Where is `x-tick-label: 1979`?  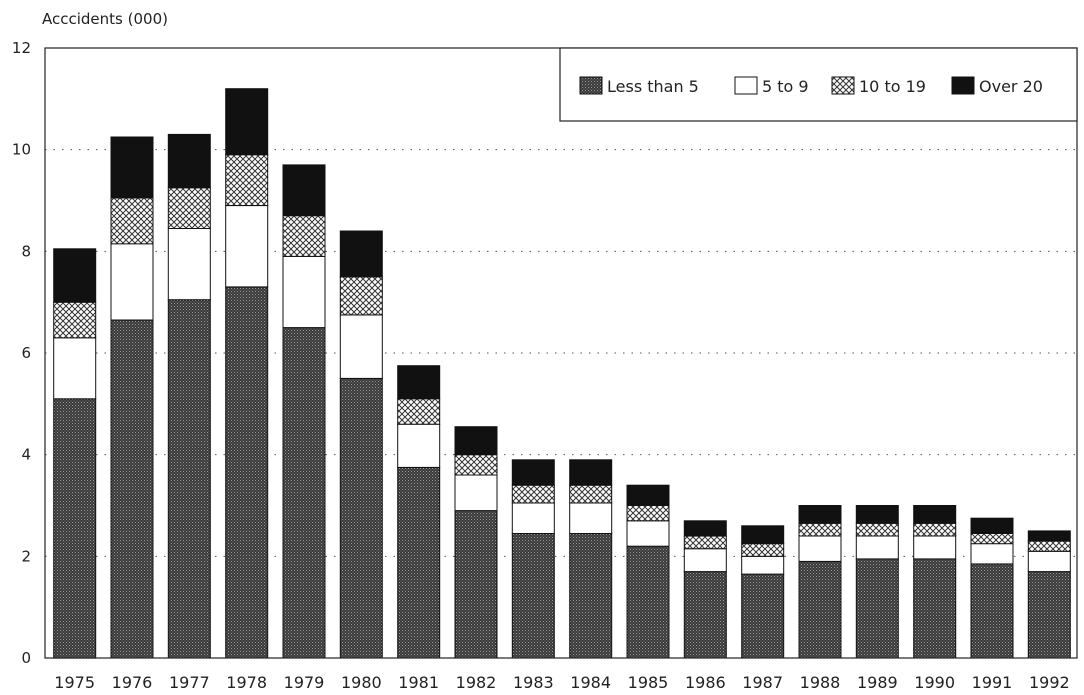 x-tick-label: 1979 is located at coordinates (304, 682).